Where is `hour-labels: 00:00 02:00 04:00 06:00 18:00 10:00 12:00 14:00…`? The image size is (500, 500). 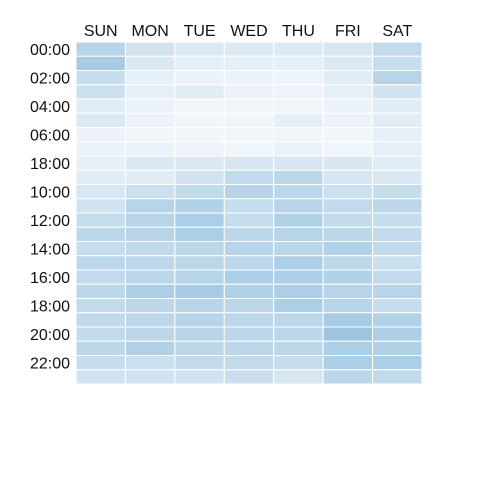 hour-labels: 00:00 02:00 04:00 06:00 18:00 10:00 12:00 14:00… is located at coordinates (50, 207).